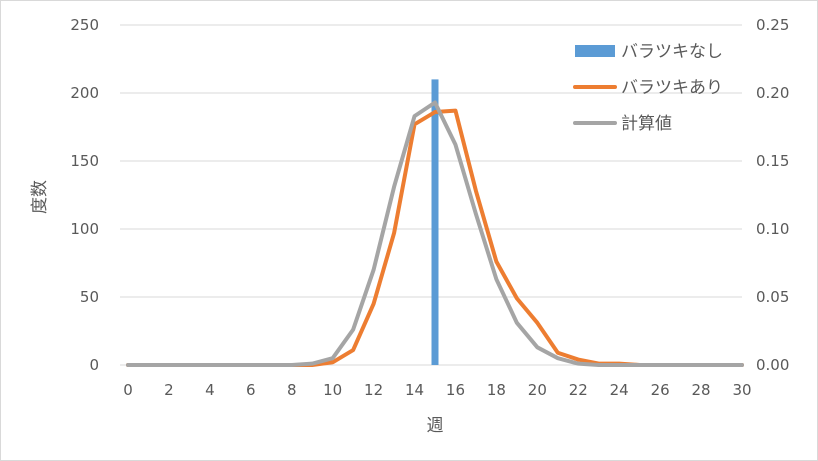  What do you see at coordinates (40, 197) in the screenshot?
I see `y-axis-title: 度数` at bounding box center [40, 197].